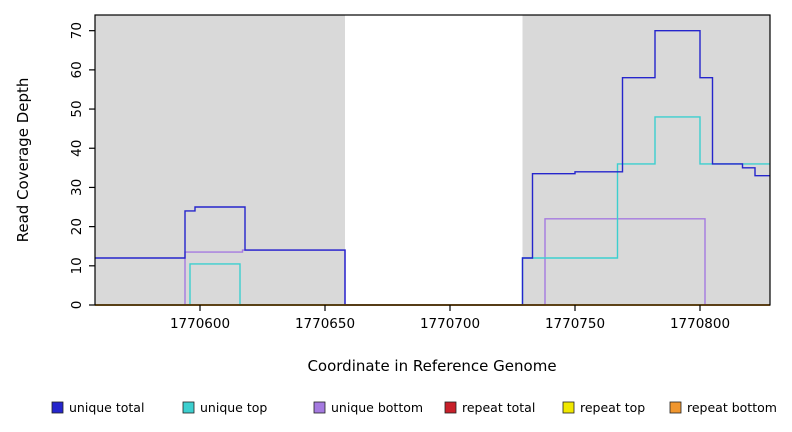  What do you see at coordinates (77, 187) in the screenshot?
I see `y-tick-label: 30` at bounding box center [77, 187].